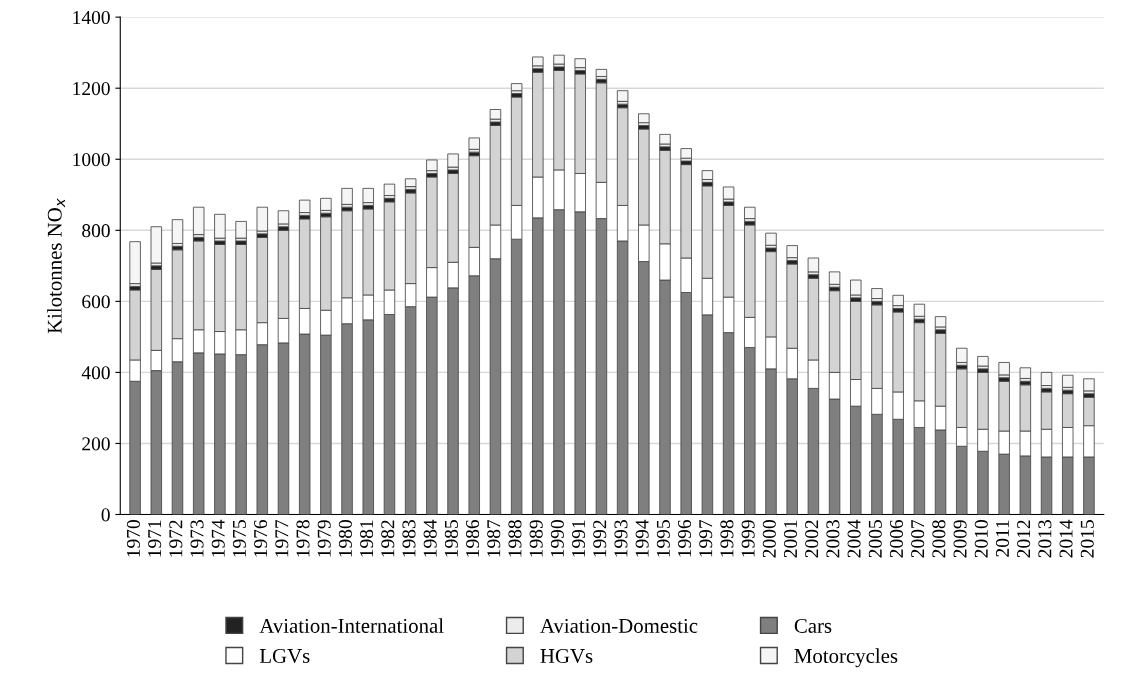 This screenshot has height=686, width=1124. Describe the element at coordinates (367, 538) in the screenshot. I see `x-tick-label: 1981` at that location.